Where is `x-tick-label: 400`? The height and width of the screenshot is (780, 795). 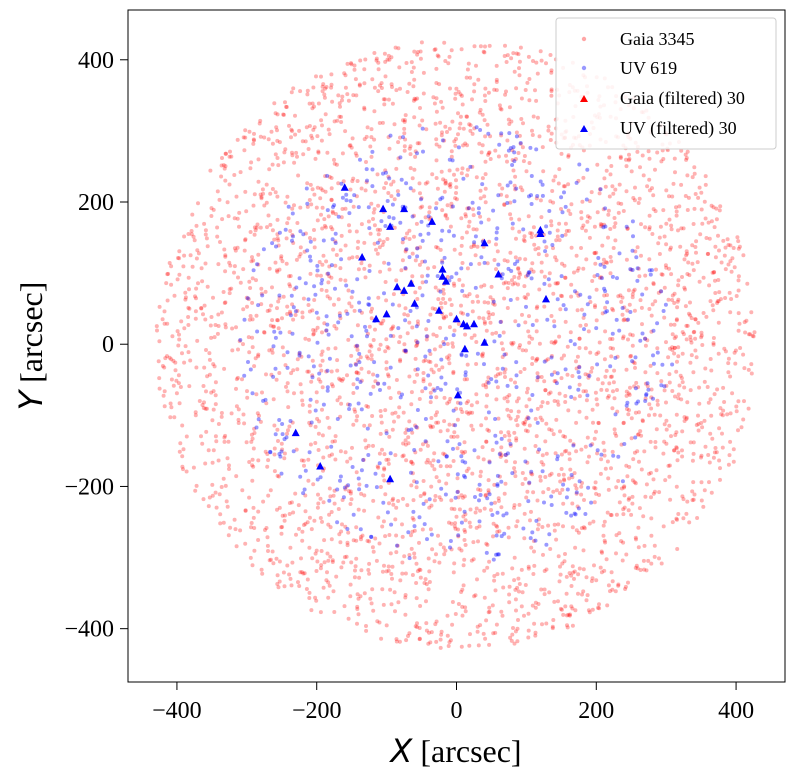
x-tick-label: 400 is located at coordinates (736, 711).